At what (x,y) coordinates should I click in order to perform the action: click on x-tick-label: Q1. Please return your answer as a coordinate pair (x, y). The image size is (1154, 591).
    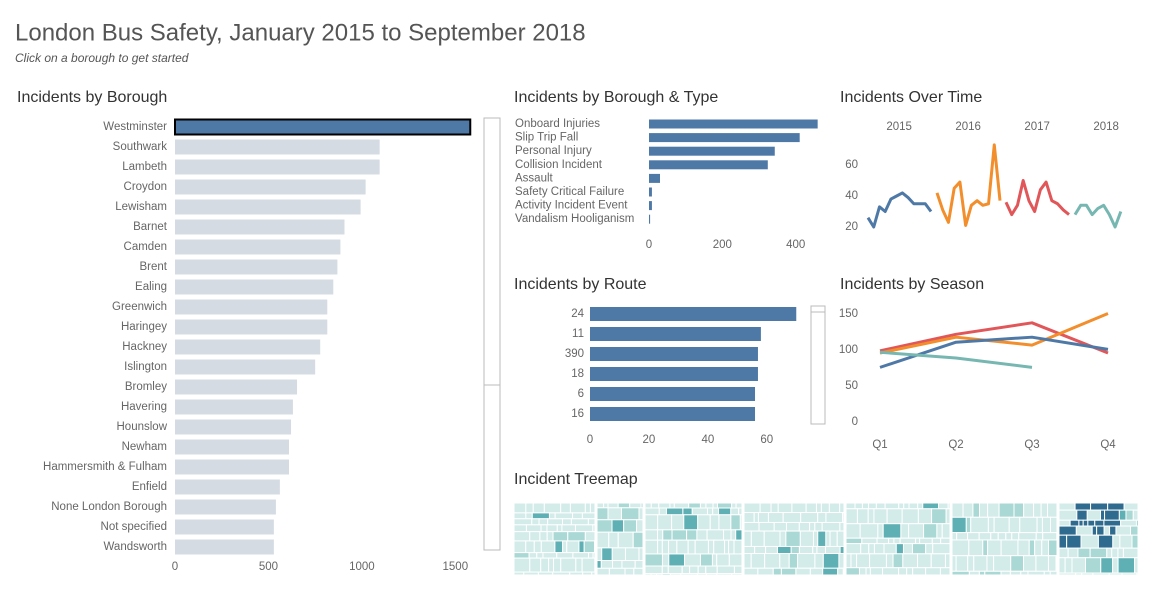
    Looking at the image, I should click on (879, 445).